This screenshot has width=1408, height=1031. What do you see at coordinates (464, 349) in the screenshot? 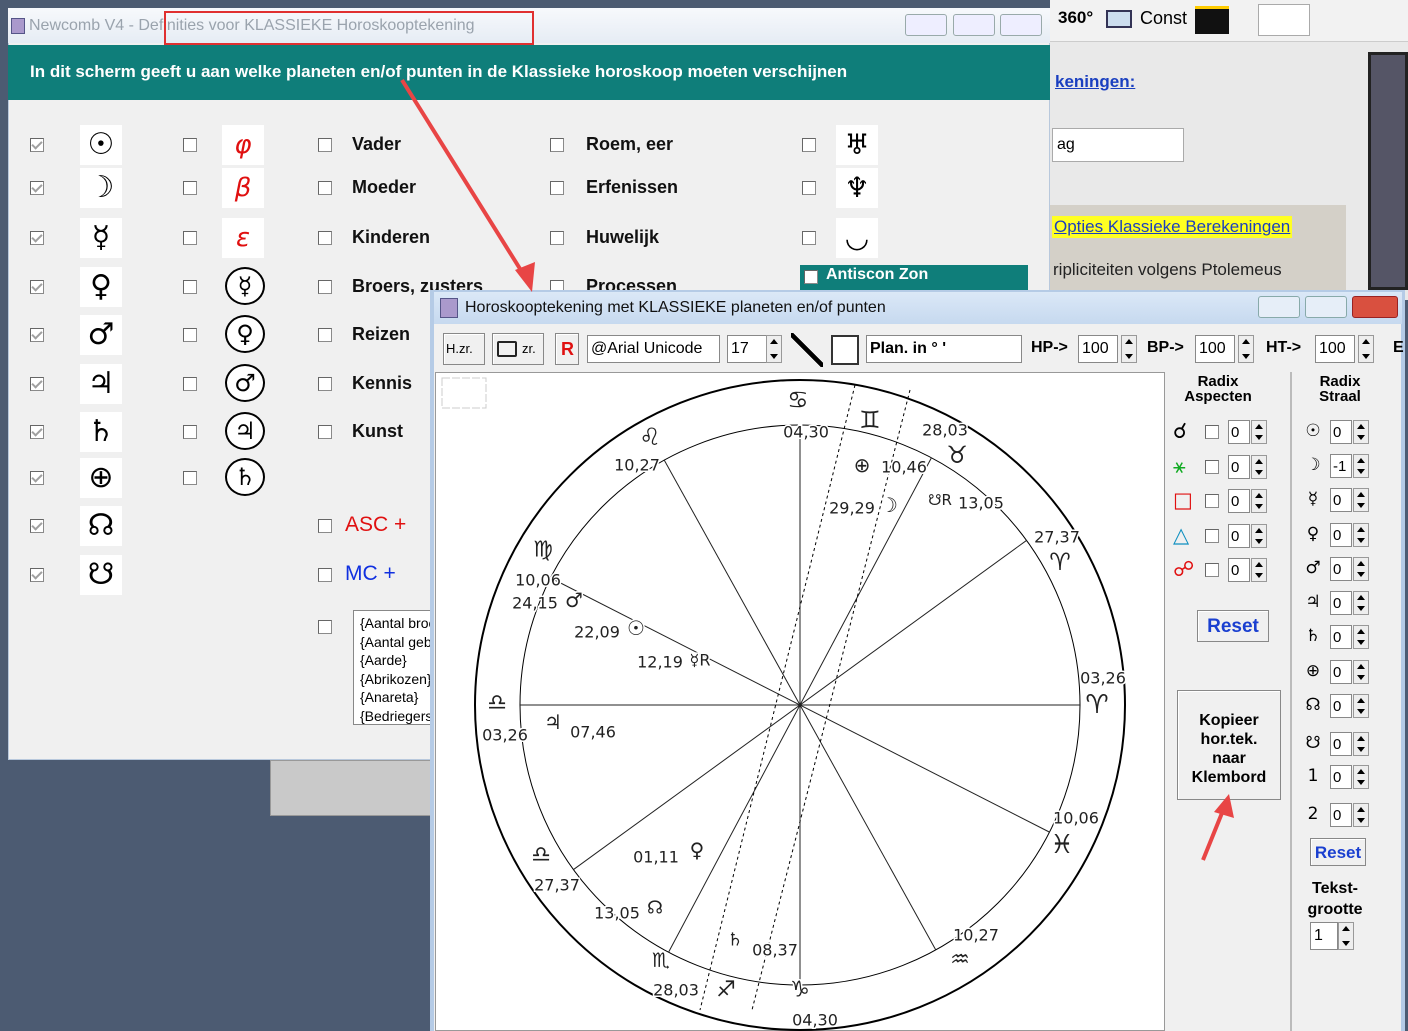
I see `hzr-button: H.zr.` at bounding box center [464, 349].